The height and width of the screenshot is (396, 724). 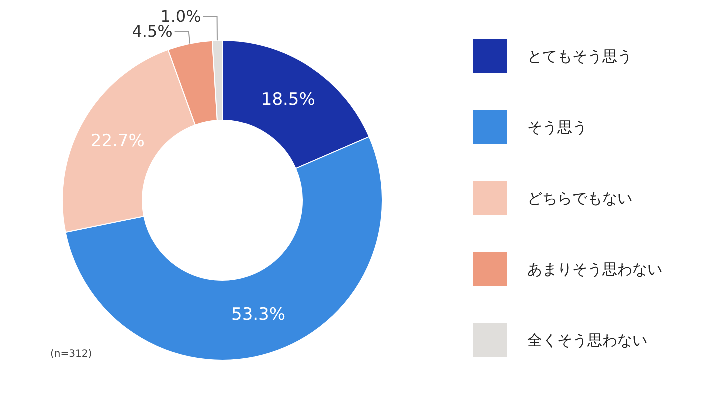 What do you see at coordinates (71, 354) in the screenshot?
I see `text: (n=312)` at bounding box center [71, 354].